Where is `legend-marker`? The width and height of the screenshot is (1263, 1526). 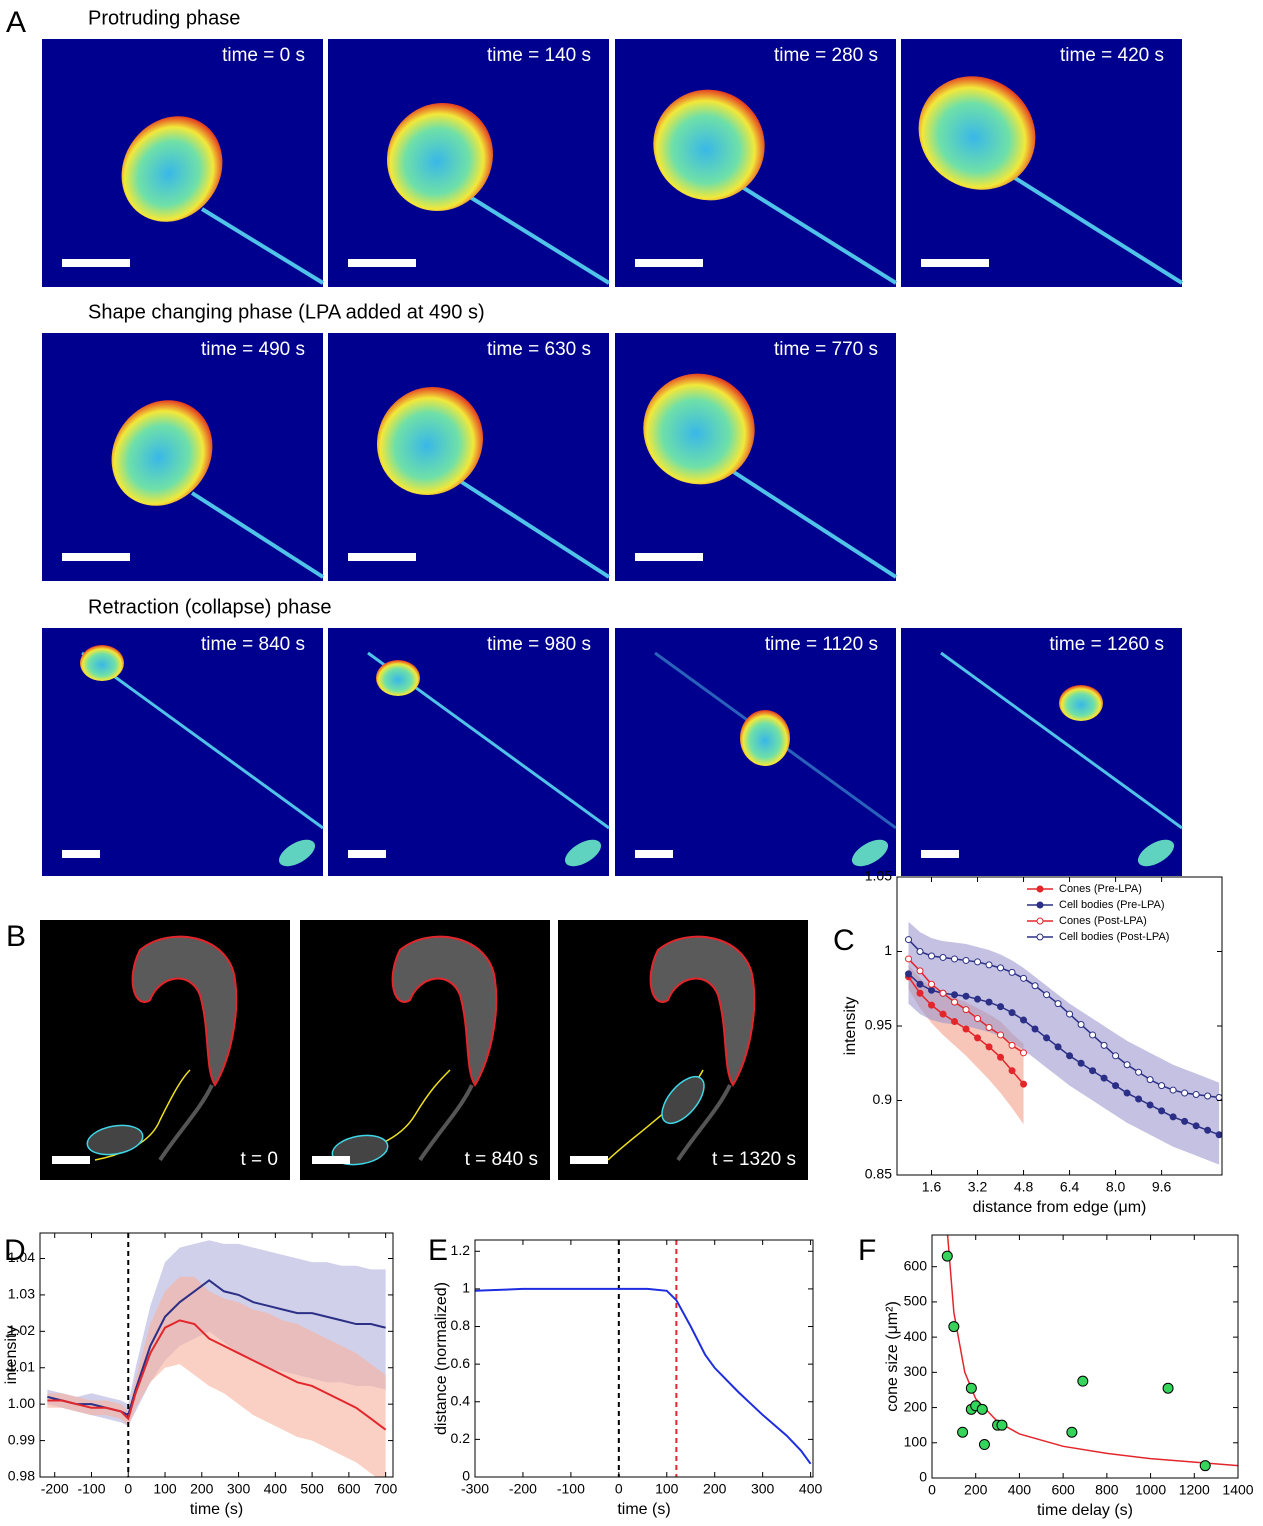
legend-marker is located at coordinates (1040, 937).